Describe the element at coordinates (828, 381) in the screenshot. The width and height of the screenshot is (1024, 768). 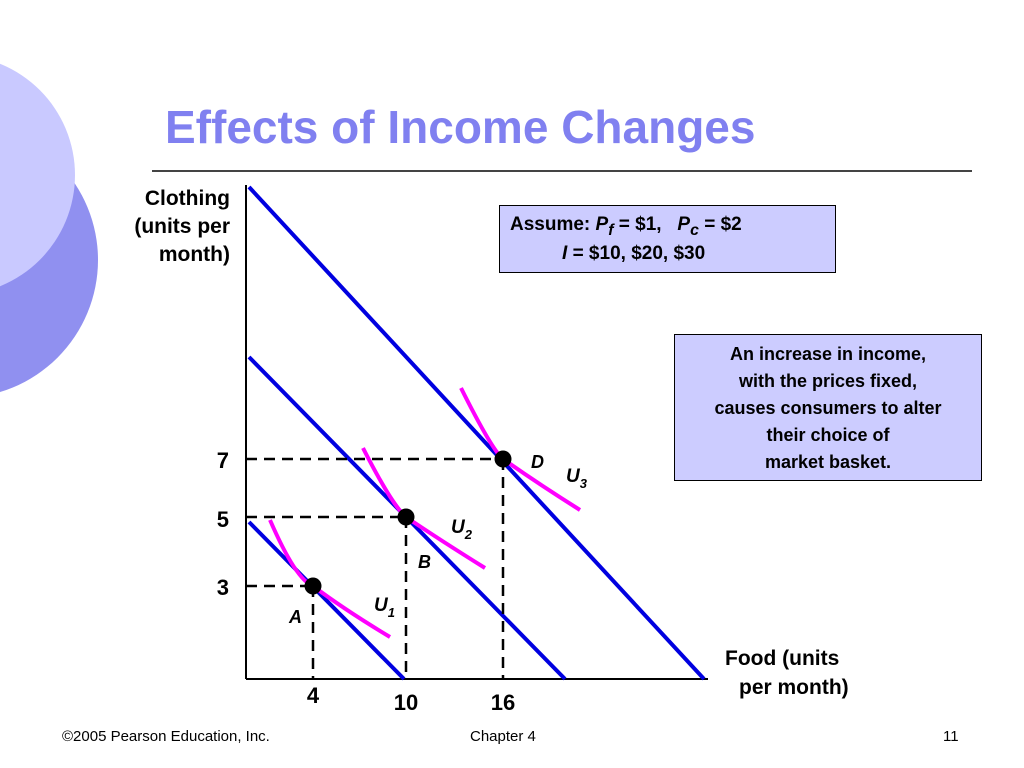
I see `explanation-line: with the prices fixed,` at that location.